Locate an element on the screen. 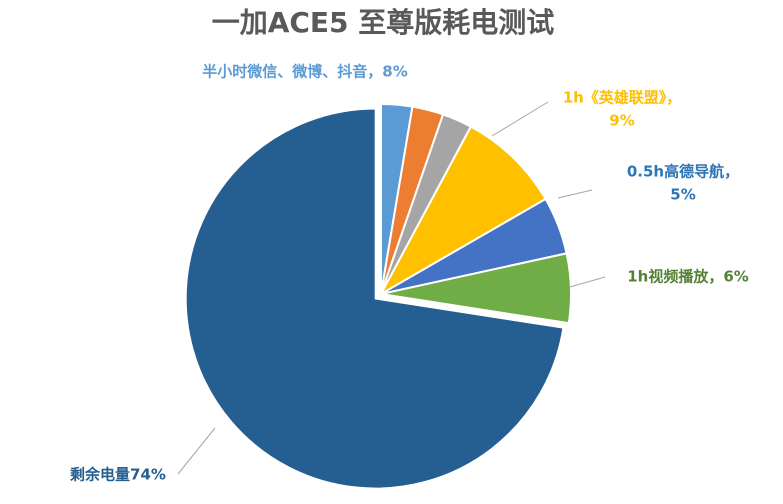 The height and width of the screenshot is (504, 783). data-label: 半小时微信、微博、抖音，8% is located at coordinates (304, 72).